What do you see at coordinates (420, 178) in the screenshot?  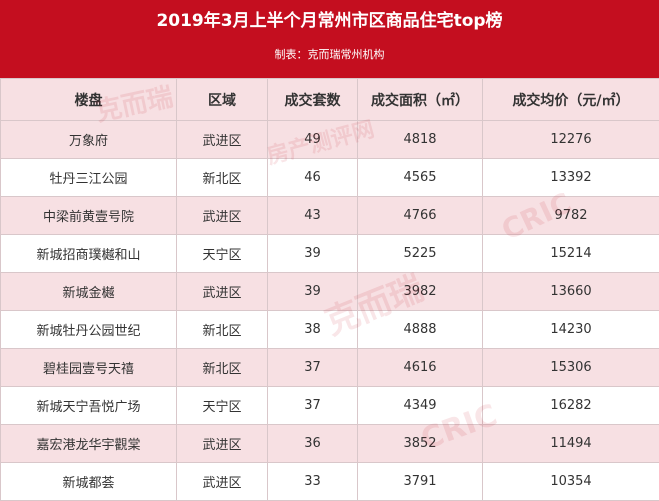 I see `cell-area: 4565` at bounding box center [420, 178].